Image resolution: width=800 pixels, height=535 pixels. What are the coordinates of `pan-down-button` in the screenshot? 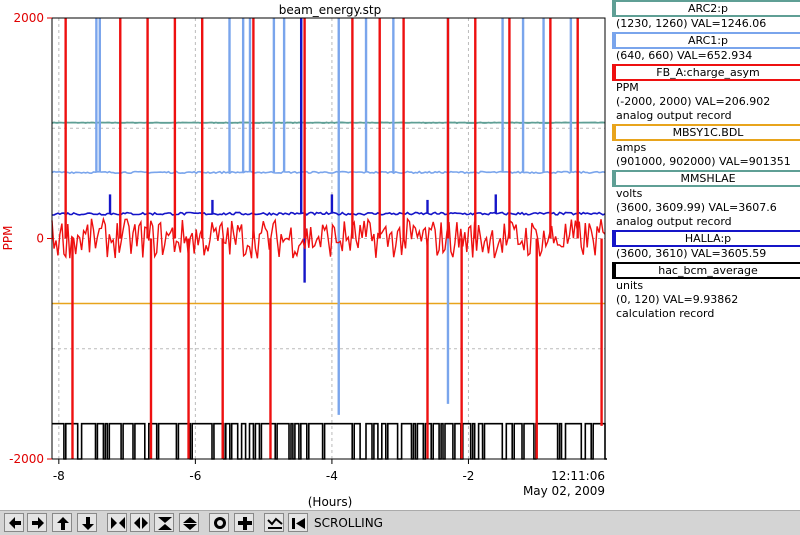 It's located at (87, 522).